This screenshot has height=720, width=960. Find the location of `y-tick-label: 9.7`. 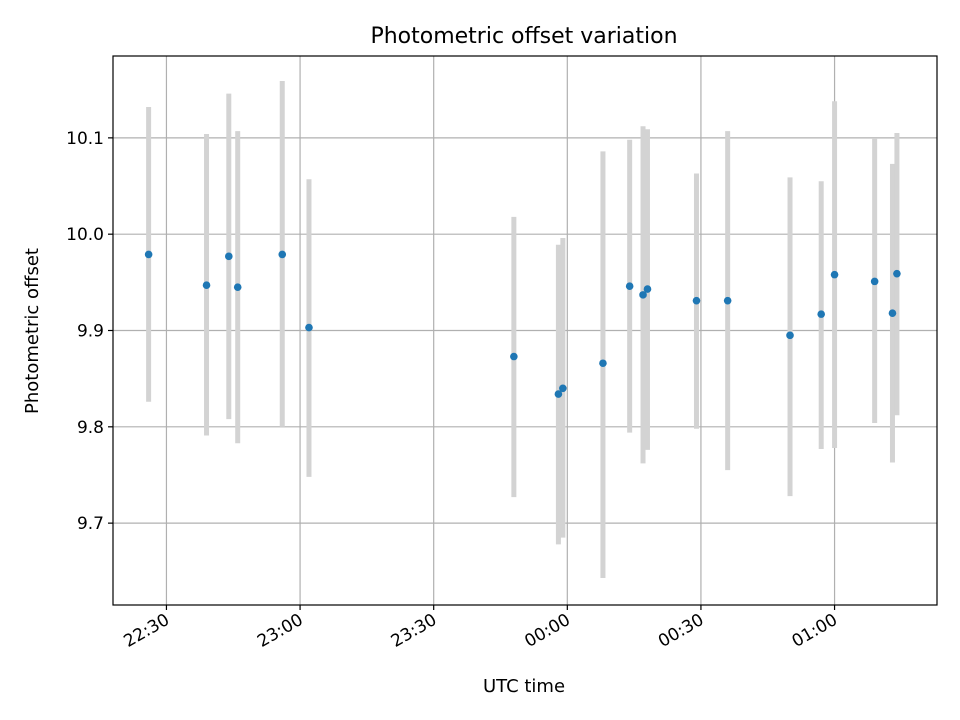

y-tick-label: 9.7 is located at coordinates (90, 524).